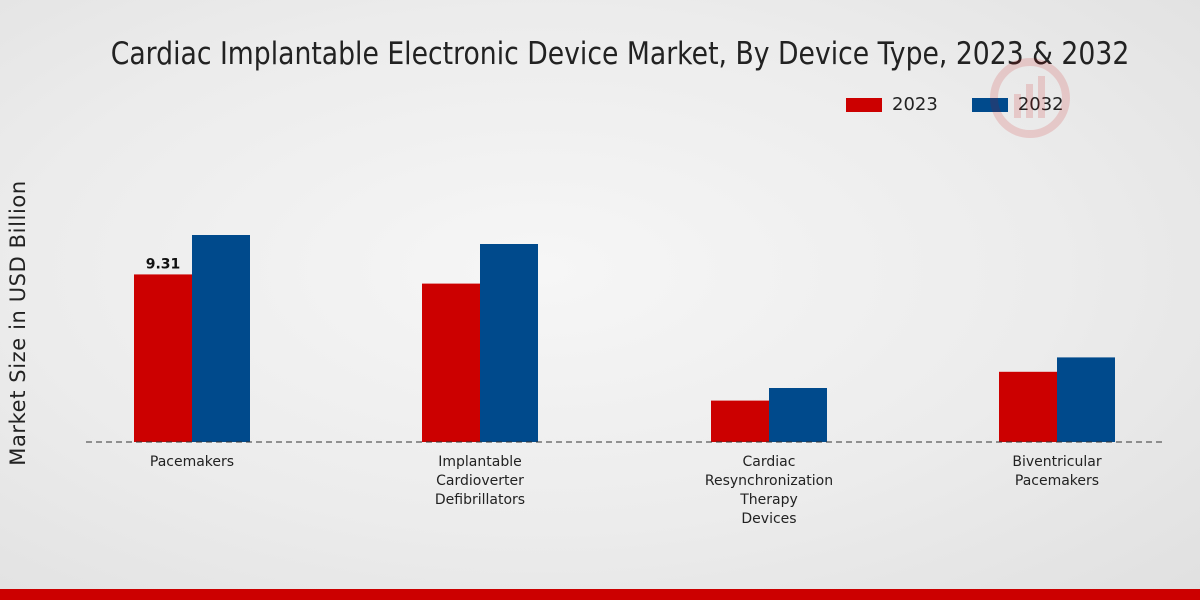  I want to click on x-tick-label-2: Cardiac Resynchronization Therapy Devices, so click(769, 490).